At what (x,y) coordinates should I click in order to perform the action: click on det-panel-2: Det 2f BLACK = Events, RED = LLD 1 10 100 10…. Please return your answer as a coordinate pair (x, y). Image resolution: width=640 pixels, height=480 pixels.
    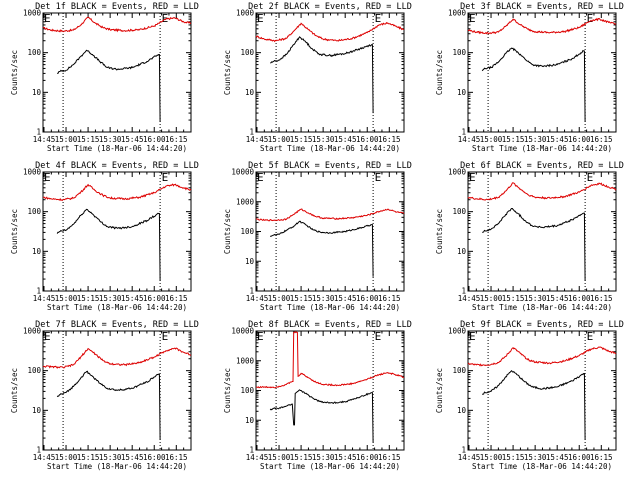
    Looking at the image, I should click on (317, 77).